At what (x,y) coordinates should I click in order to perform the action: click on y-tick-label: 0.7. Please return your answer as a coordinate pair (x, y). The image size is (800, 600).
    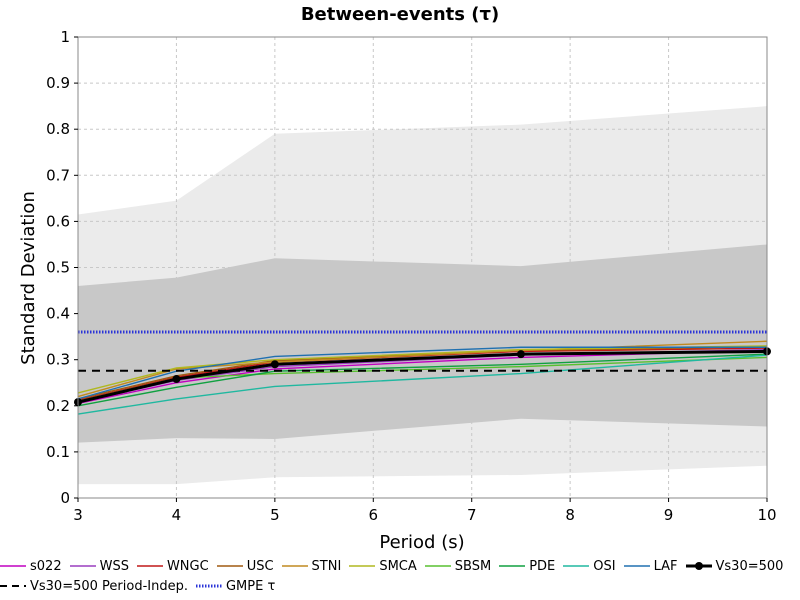
    Looking at the image, I should click on (58, 175).